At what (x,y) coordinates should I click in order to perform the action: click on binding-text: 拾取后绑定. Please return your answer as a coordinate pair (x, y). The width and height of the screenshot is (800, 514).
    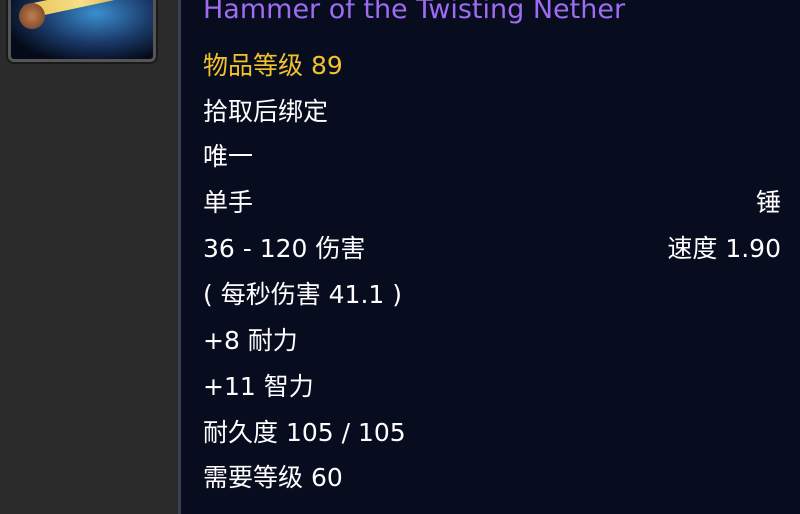
    Looking at the image, I should click on (266, 111).